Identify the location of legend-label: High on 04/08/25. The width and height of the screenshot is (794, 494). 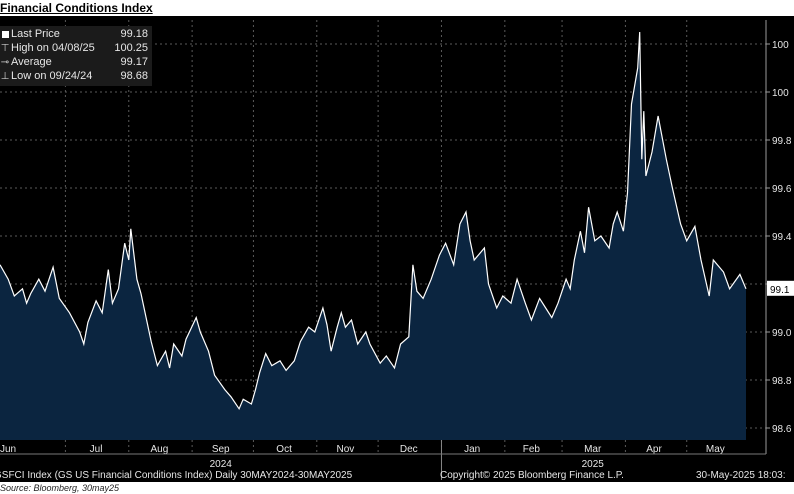
(53, 48).